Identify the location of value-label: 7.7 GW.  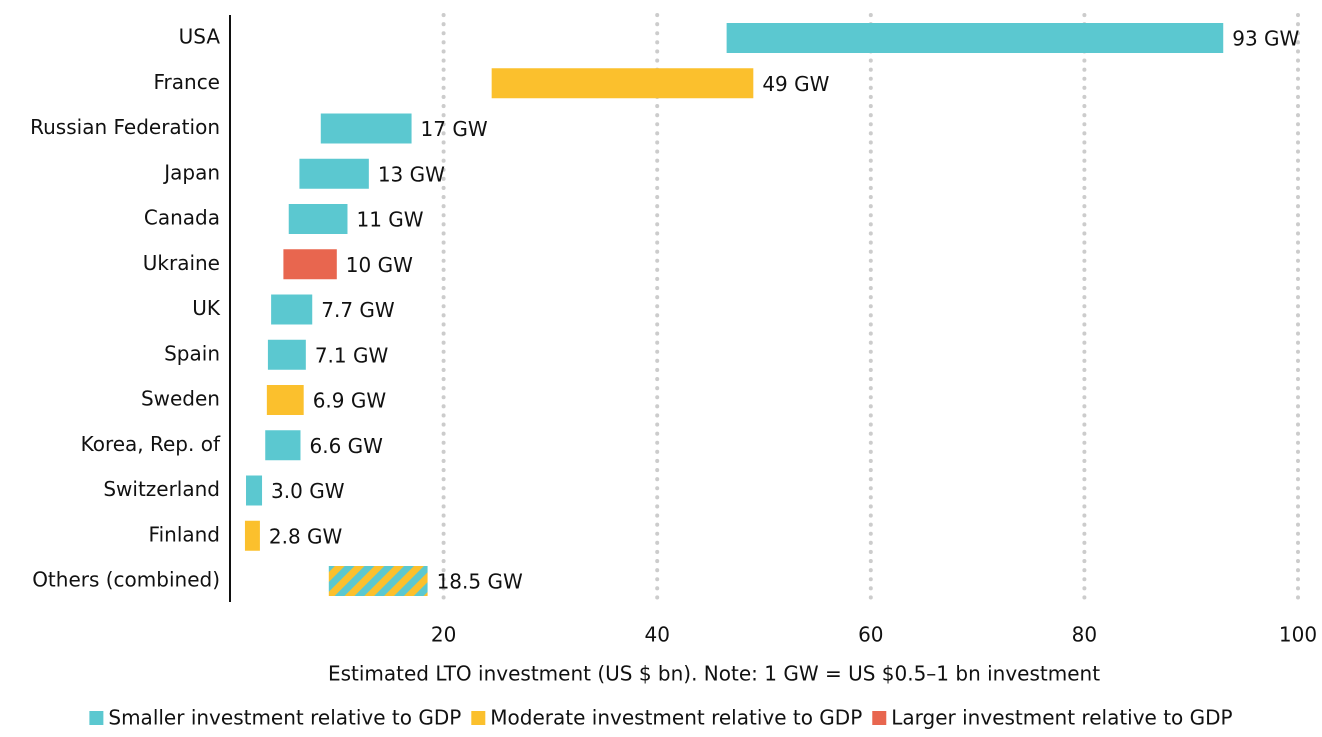
(358, 310).